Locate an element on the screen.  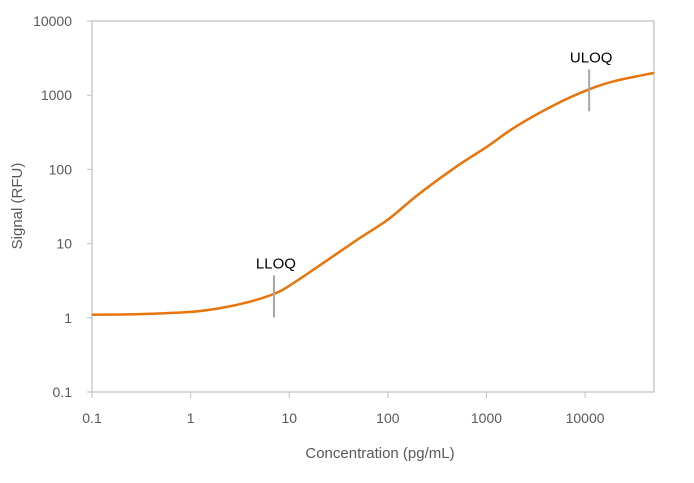
x-tick-label: 10 is located at coordinates (289, 418).